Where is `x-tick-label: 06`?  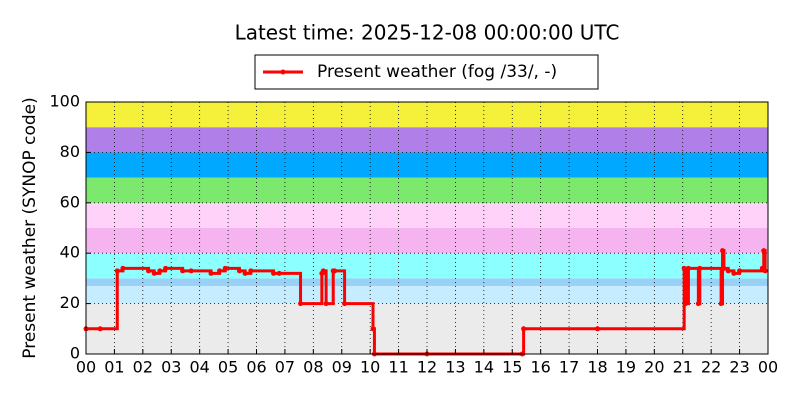
x-tick-label: 06 is located at coordinates (256, 367).